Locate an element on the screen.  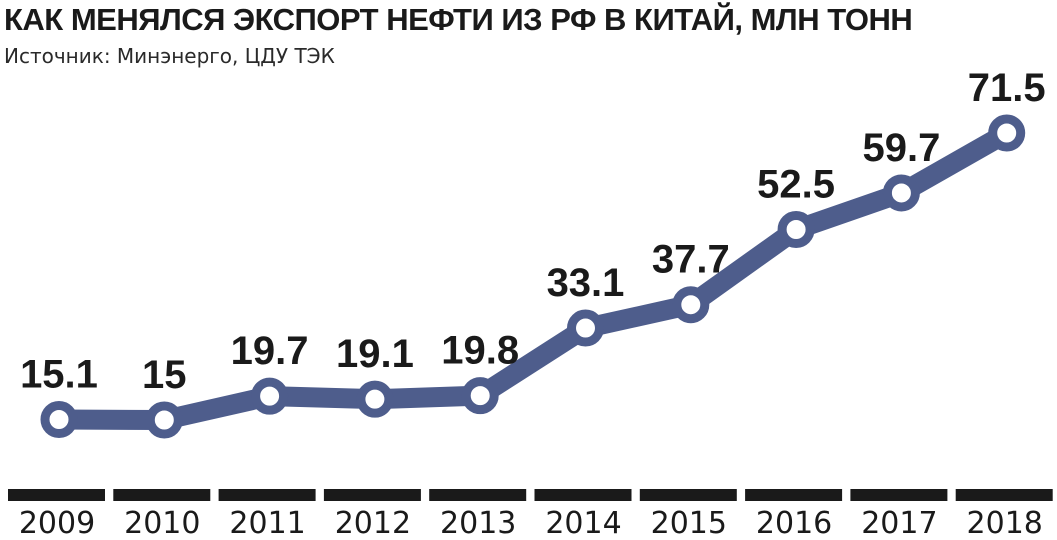
x-tick-label-2018: 2018 is located at coordinates (1005, 523).